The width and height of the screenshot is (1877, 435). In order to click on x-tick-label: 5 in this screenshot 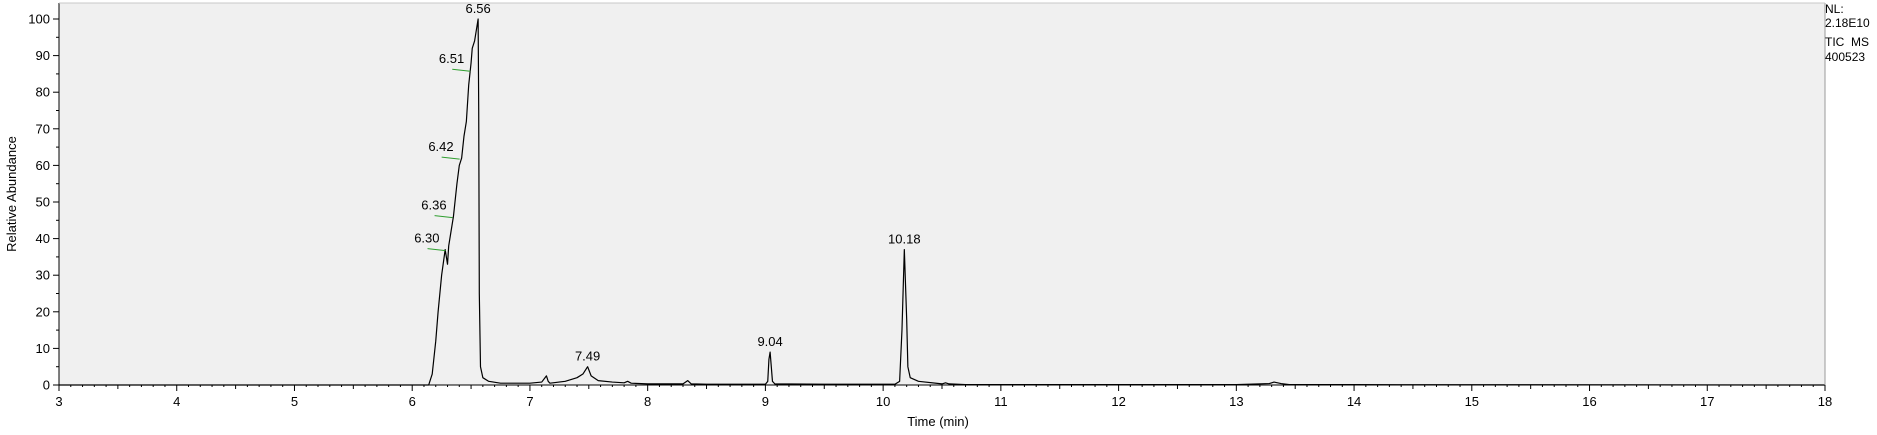, I will do `click(294, 401)`.